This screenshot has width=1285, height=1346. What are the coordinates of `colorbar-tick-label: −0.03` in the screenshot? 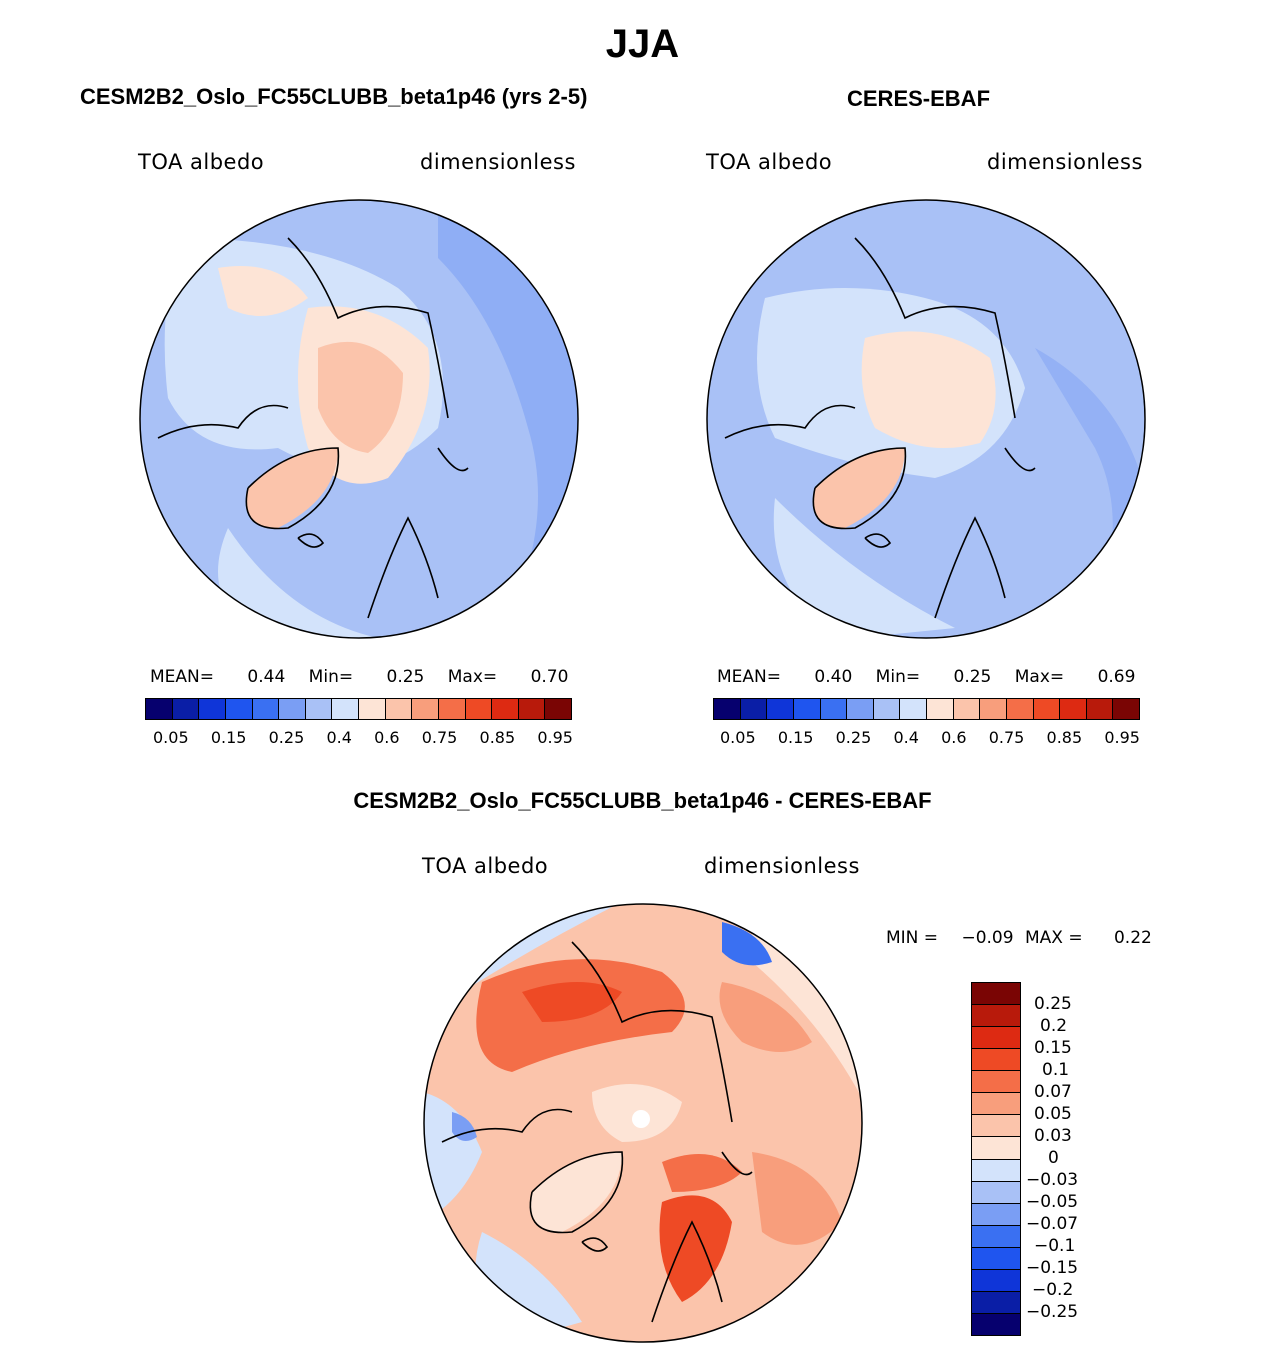 It's located at (1052, 1180).